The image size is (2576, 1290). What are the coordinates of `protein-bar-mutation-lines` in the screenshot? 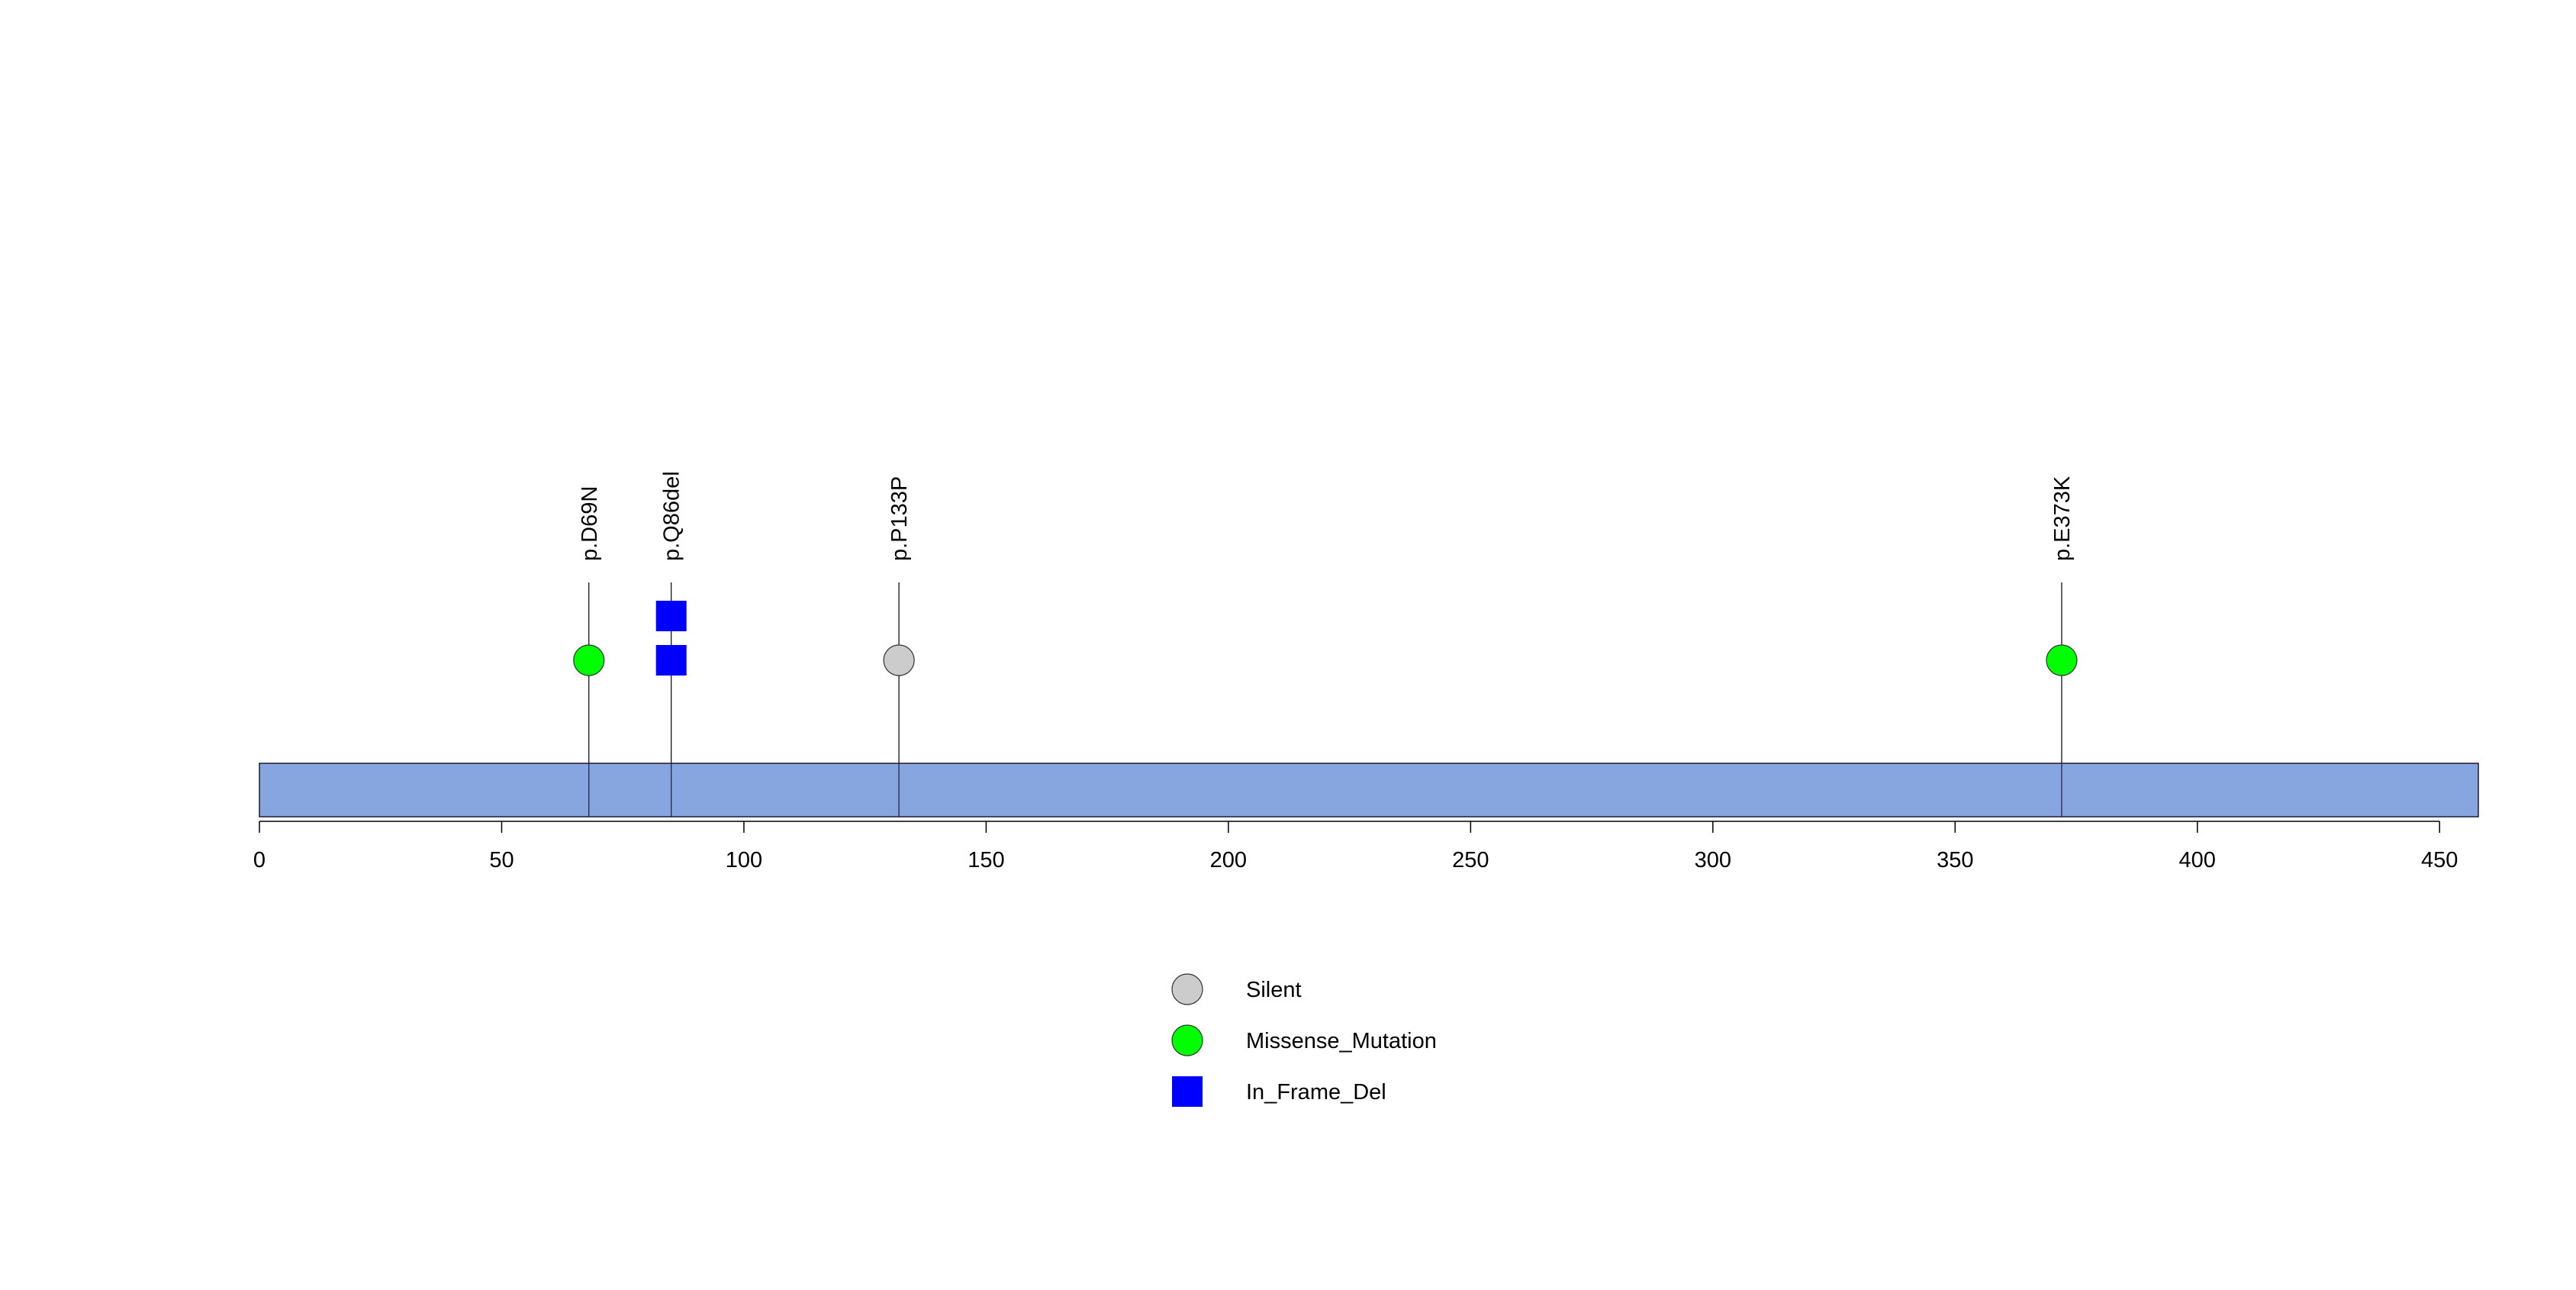 It's located at (1325, 790).